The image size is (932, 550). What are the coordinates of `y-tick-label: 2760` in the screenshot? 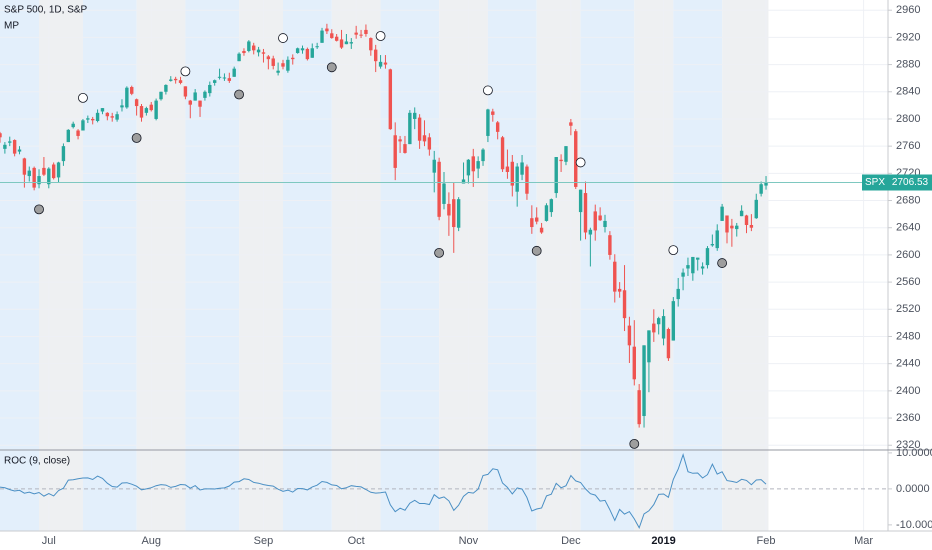 It's located at (908, 146).